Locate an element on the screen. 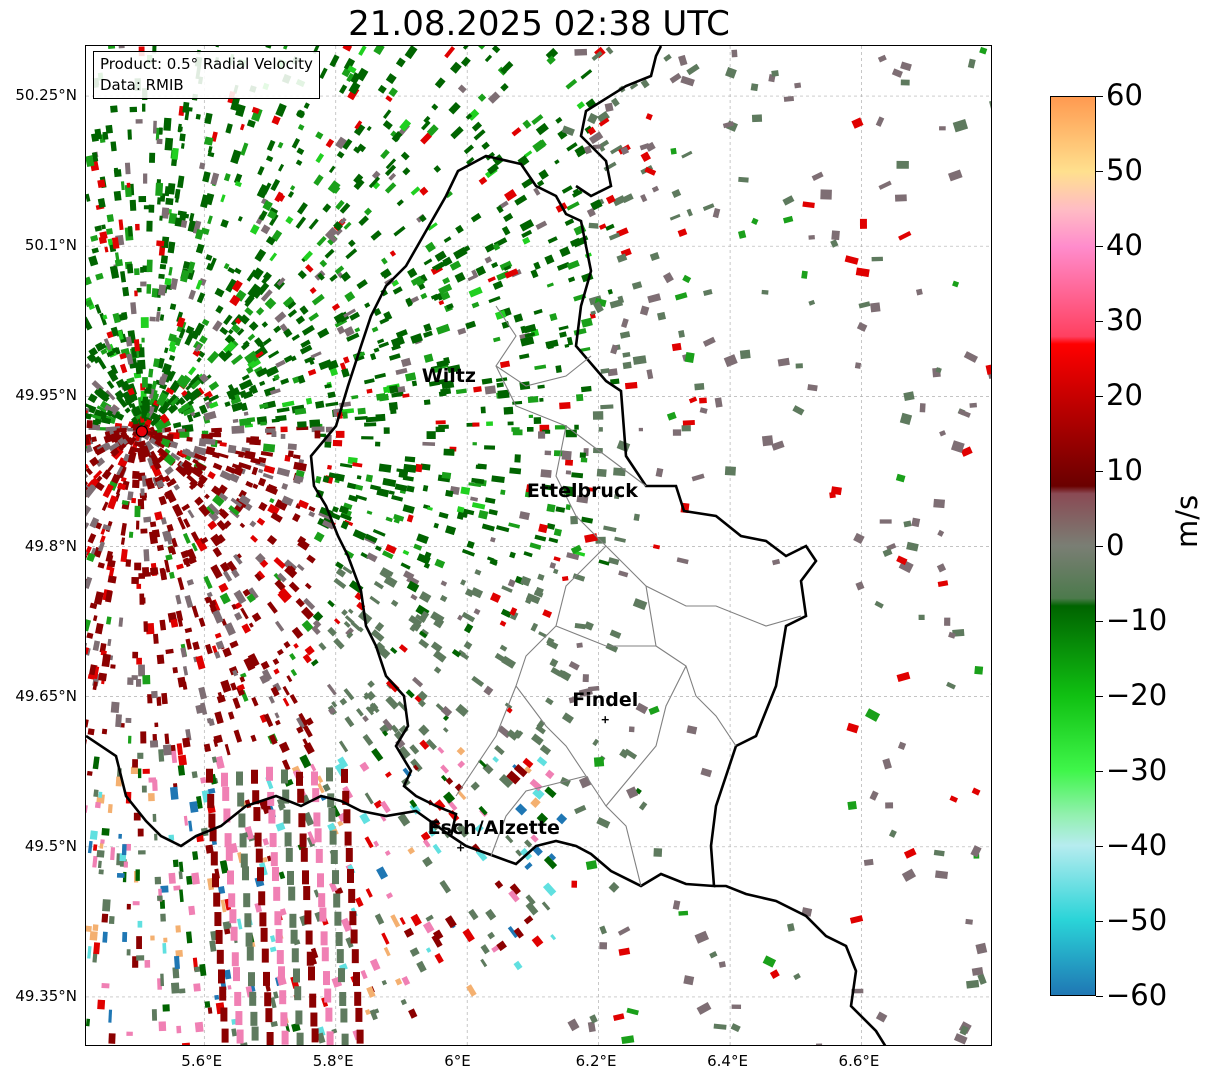  colorbar-tick-mark is located at coordinates (1099, 171).